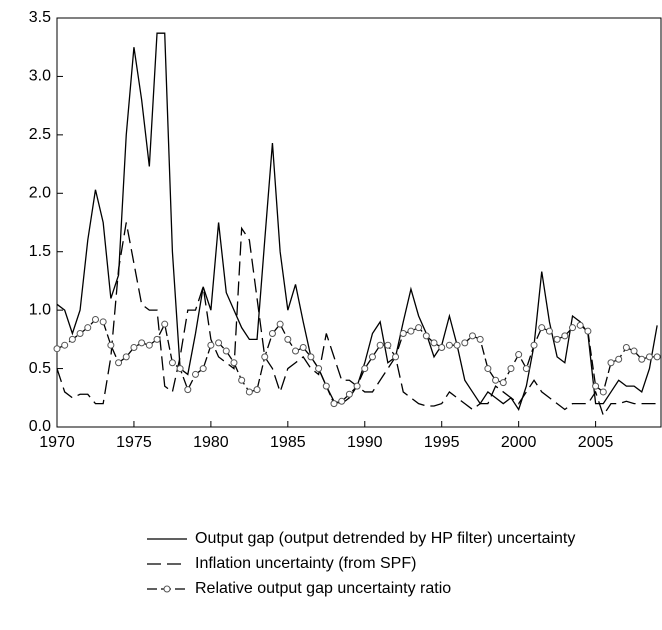  I want to click on y-tick-label: 1.0, so click(40, 309).